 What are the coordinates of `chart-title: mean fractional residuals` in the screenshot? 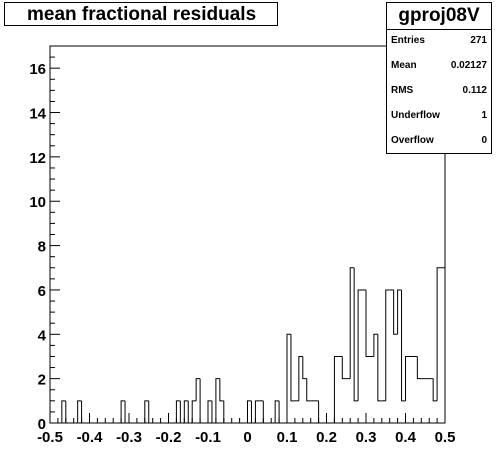 It's located at (142, 14).